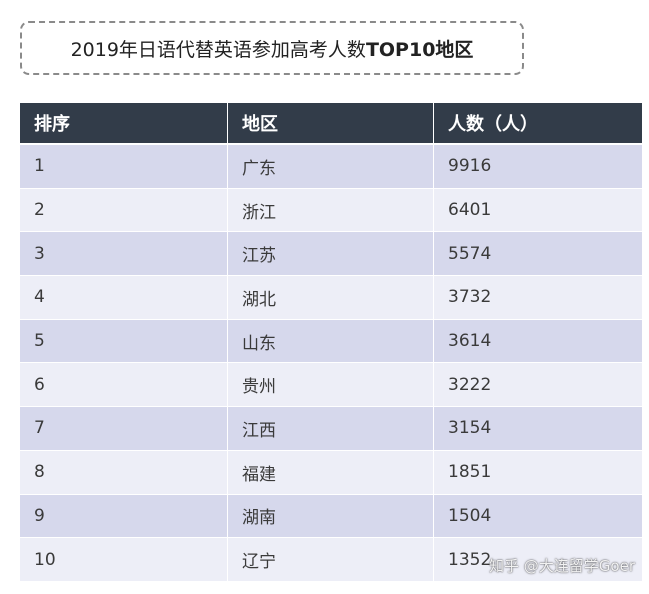 The height and width of the screenshot is (594, 649). I want to click on header-region: 地区, so click(331, 123).